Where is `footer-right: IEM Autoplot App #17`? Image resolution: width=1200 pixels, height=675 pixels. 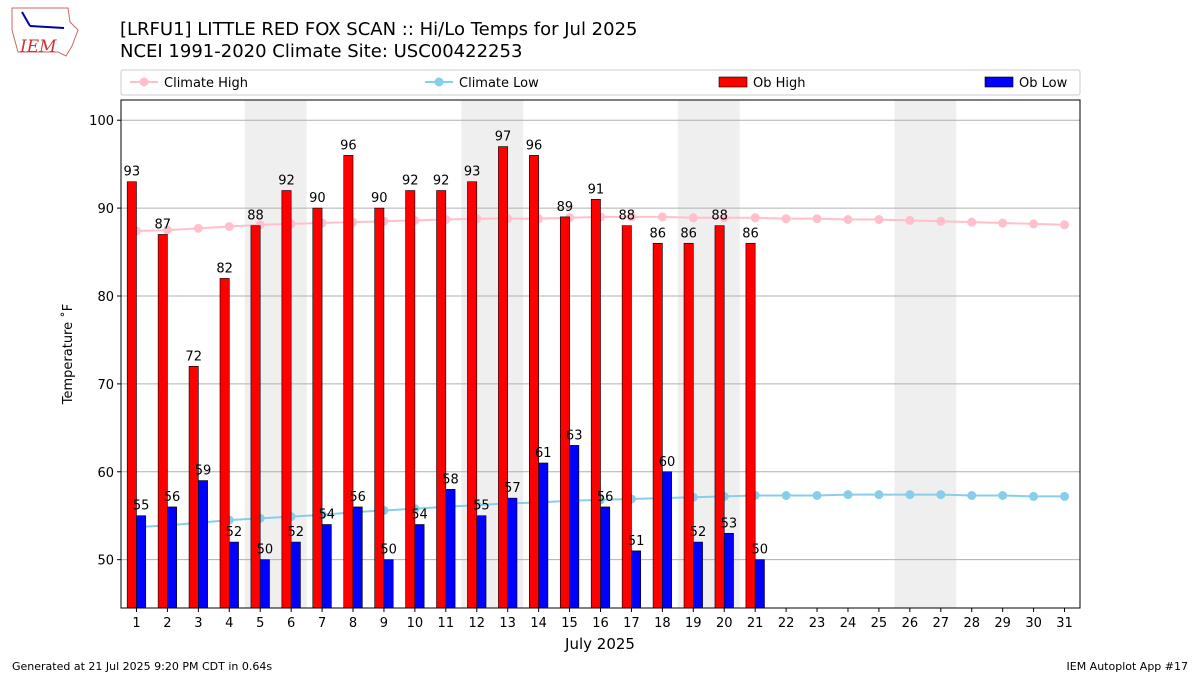 footer-right: IEM Autoplot App #17 is located at coordinates (1128, 666).